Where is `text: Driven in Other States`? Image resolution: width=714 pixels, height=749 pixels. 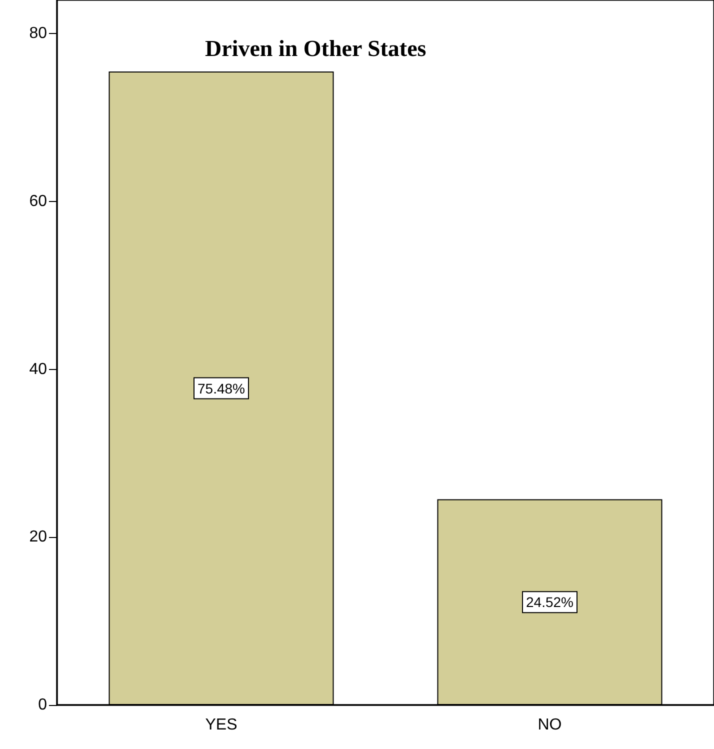
text: Driven in Other States is located at coordinates (315, 48).